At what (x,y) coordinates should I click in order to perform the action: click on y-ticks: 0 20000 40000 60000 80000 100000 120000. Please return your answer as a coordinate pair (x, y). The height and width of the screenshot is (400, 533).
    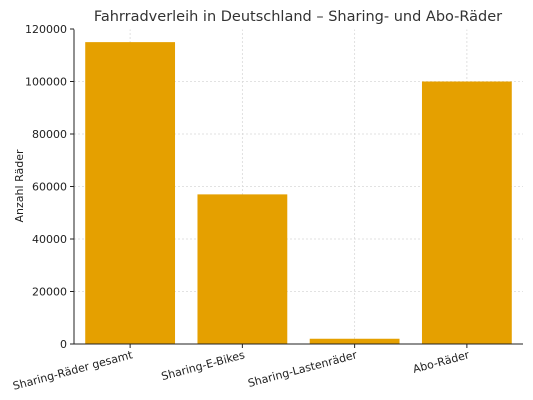
    Looking at the image, I should click on (49, 187).